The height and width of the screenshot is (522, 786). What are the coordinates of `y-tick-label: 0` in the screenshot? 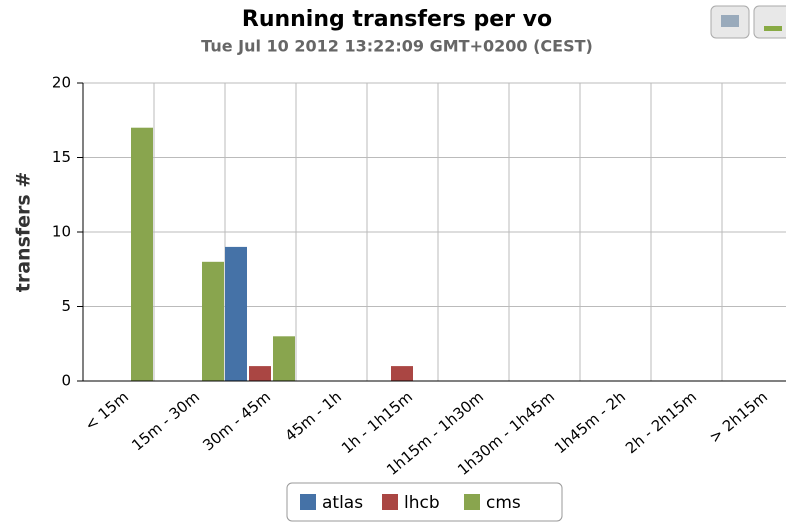 It's located at (66, 381).